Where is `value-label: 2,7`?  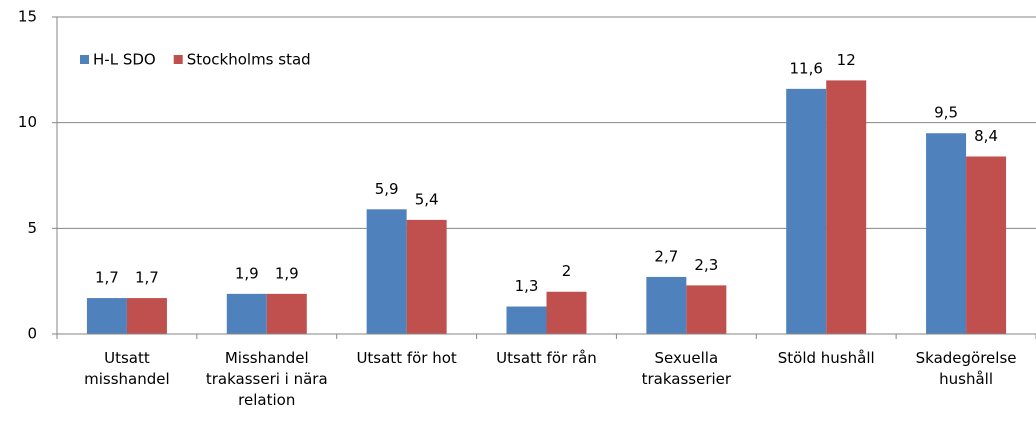
value-label: 2,7 is located at coordinates (666, 256).